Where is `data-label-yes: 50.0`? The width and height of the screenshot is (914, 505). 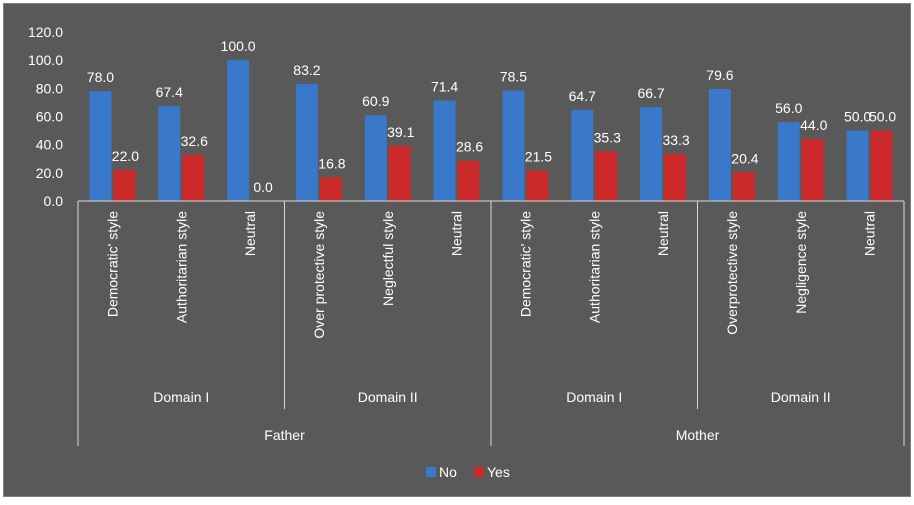 data-label-yes: 50.0 is located at coordinates (882, 117).